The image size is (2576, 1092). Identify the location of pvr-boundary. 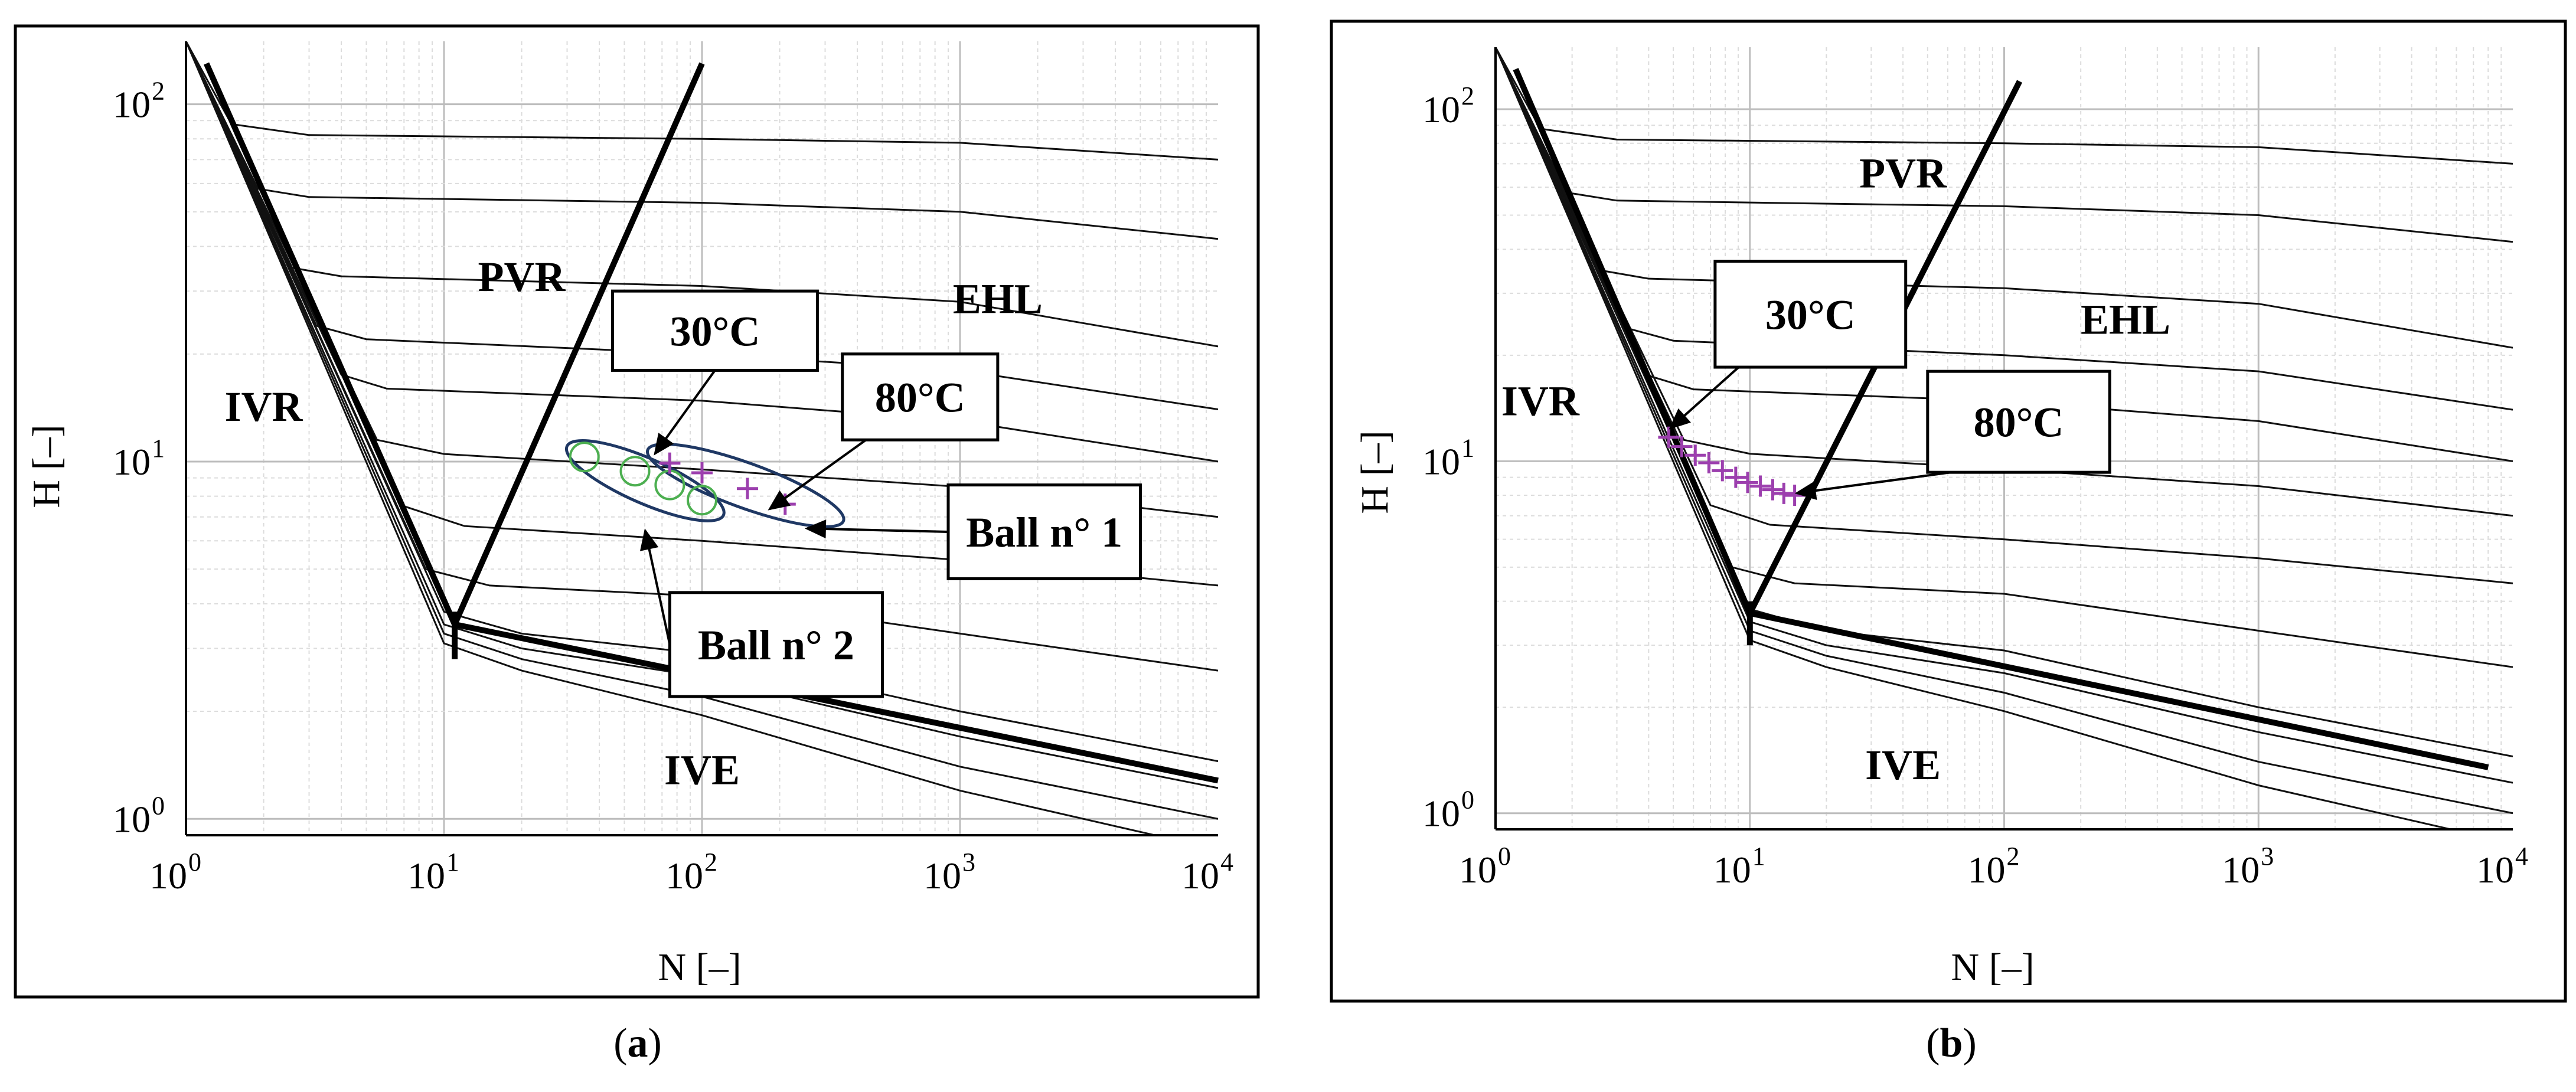
(578, 344).